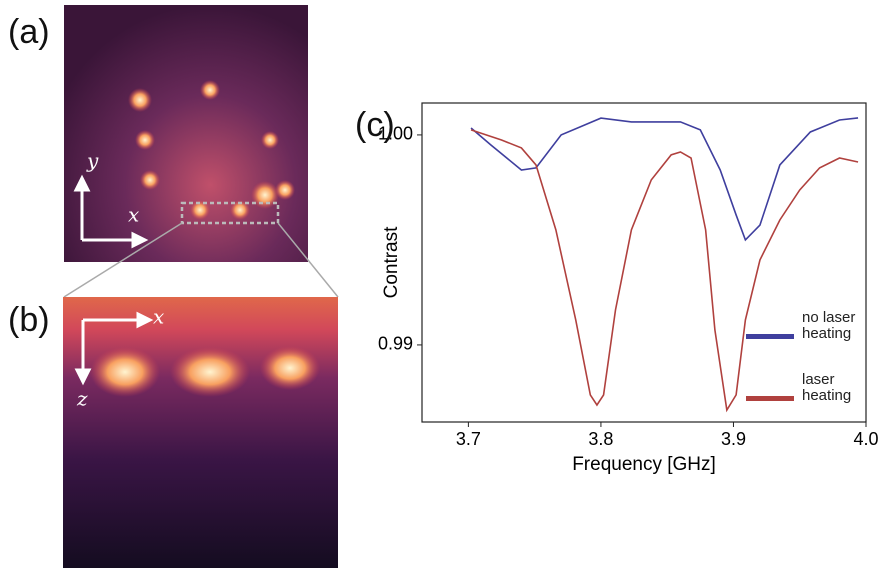 This screenshot has width=884, height=569. Describe the element at coordinates (644, 464) in the screenshot. I see `x-axis-label: Frequency [GHz]` at that location.